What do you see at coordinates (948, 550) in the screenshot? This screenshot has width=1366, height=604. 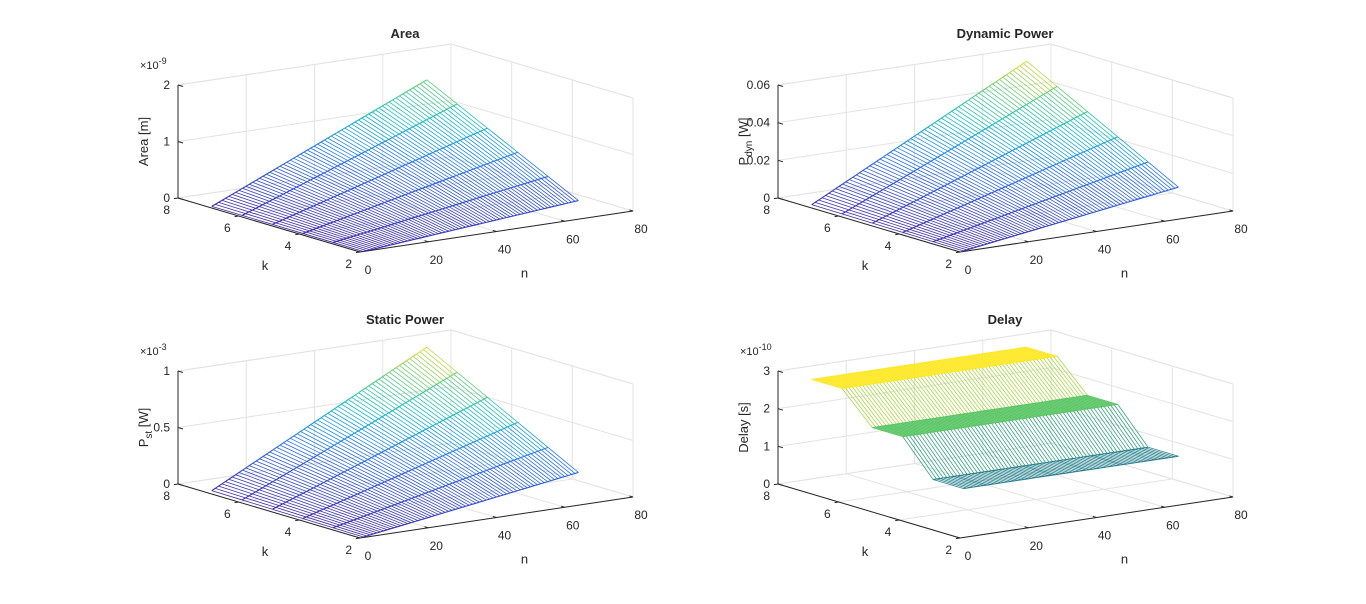 I see `y-tick-label: 2` at bounding box center [948, 550].